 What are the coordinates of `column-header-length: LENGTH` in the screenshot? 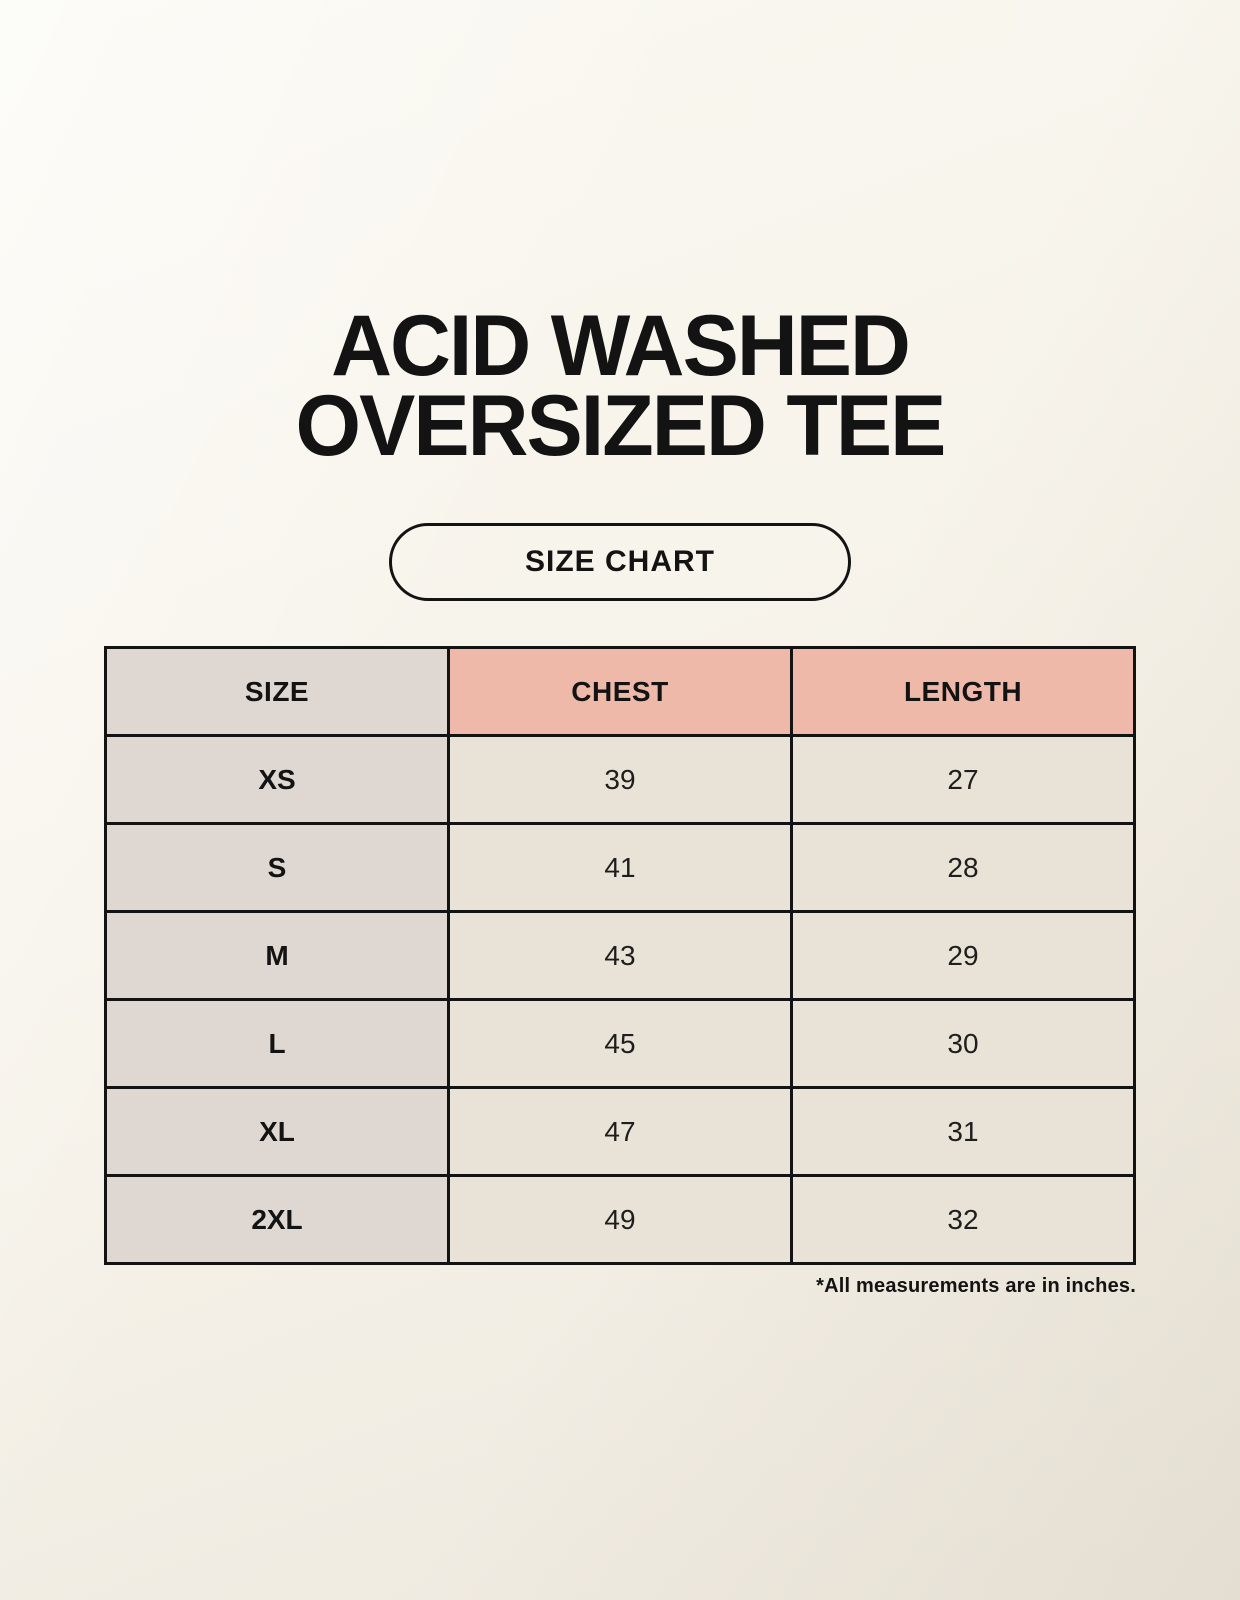 It's located at (963, 691).